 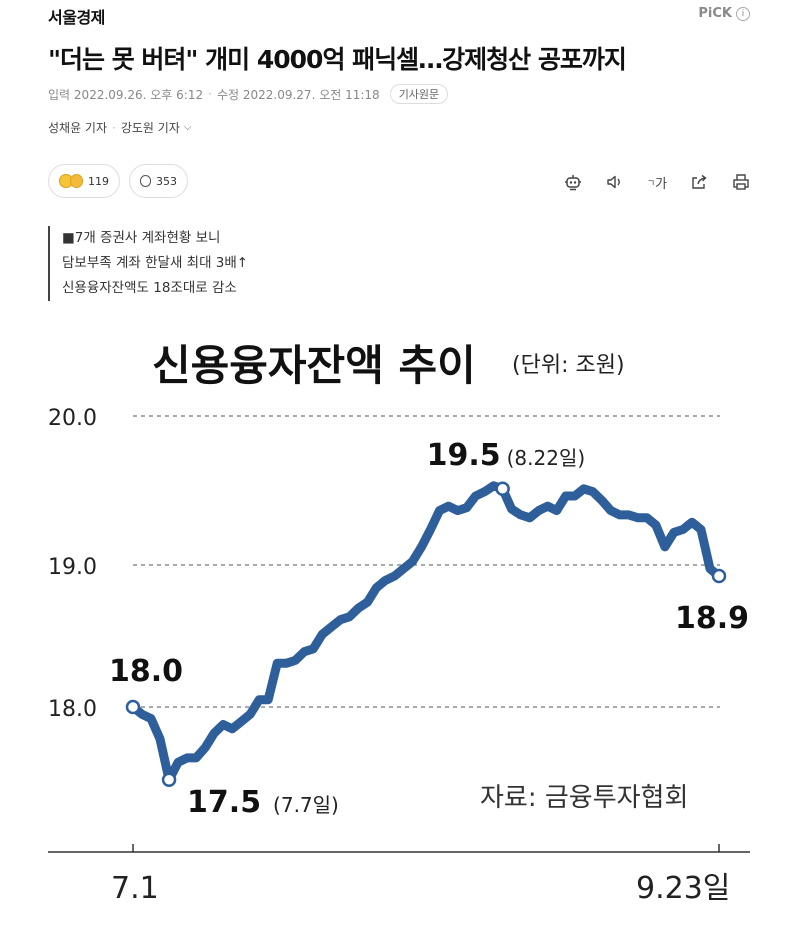 I want to click on share-button, so click(x=699, y=182).